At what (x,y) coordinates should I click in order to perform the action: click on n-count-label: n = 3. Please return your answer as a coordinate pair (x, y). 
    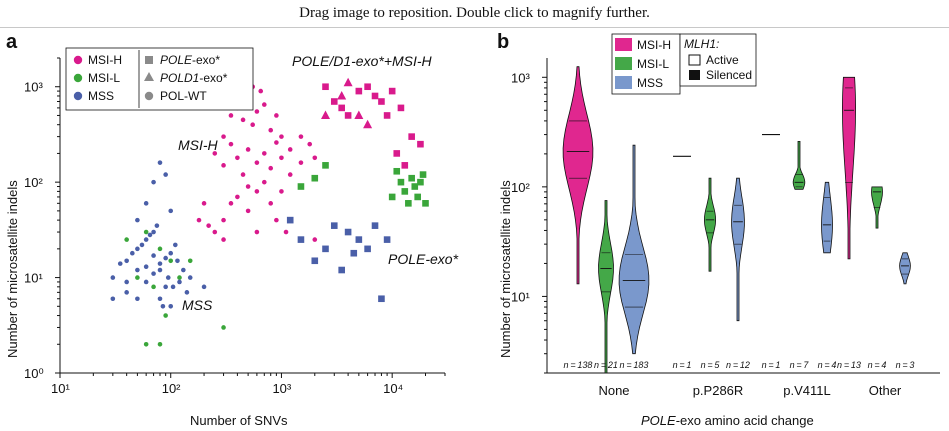
    Looking at the image, I should click on (905, 365).